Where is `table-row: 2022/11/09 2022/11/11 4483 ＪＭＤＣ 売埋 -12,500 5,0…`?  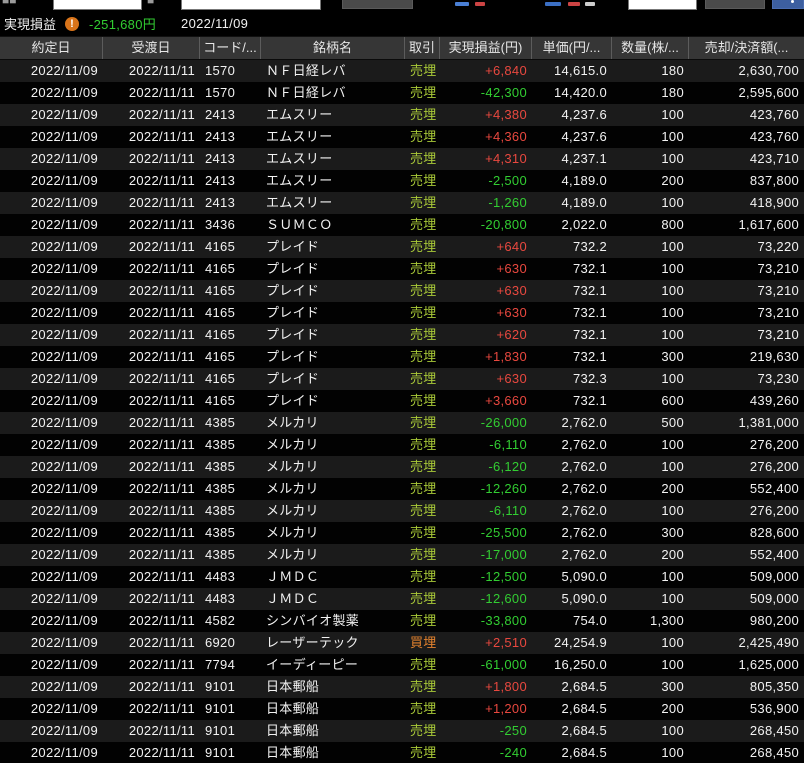 table-row: 2022/11/09 2022/11/11 4483 ＪＭＤＣ 売埋 -12,500 5,0… is located at coordinates (402, 577).